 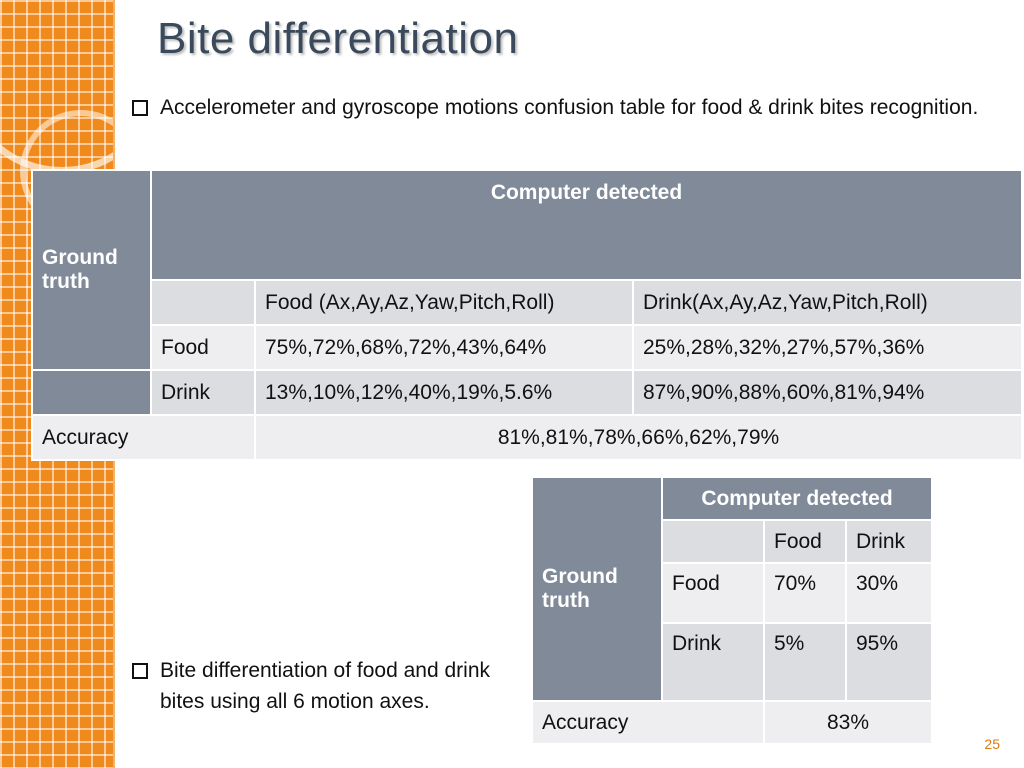 I want to click on accuracy-row: Accuracy 81%,81%,78%,66%,62%,79%, so click(x=527, y=437).